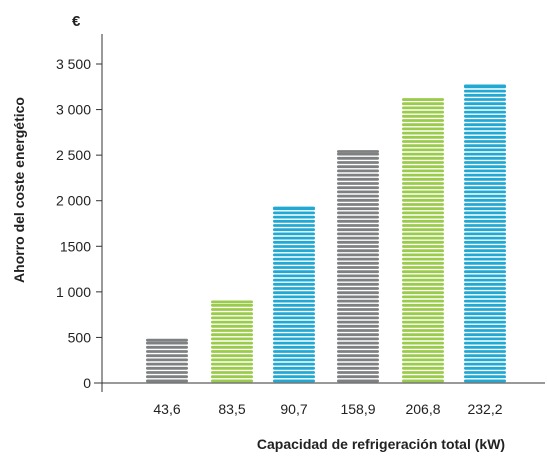 This screenshot has width=548, height=460. What do you see at coordinates (80, 337) in the screenshot?
I see `y-tick-label: 500` at bounding box center [80, 337].